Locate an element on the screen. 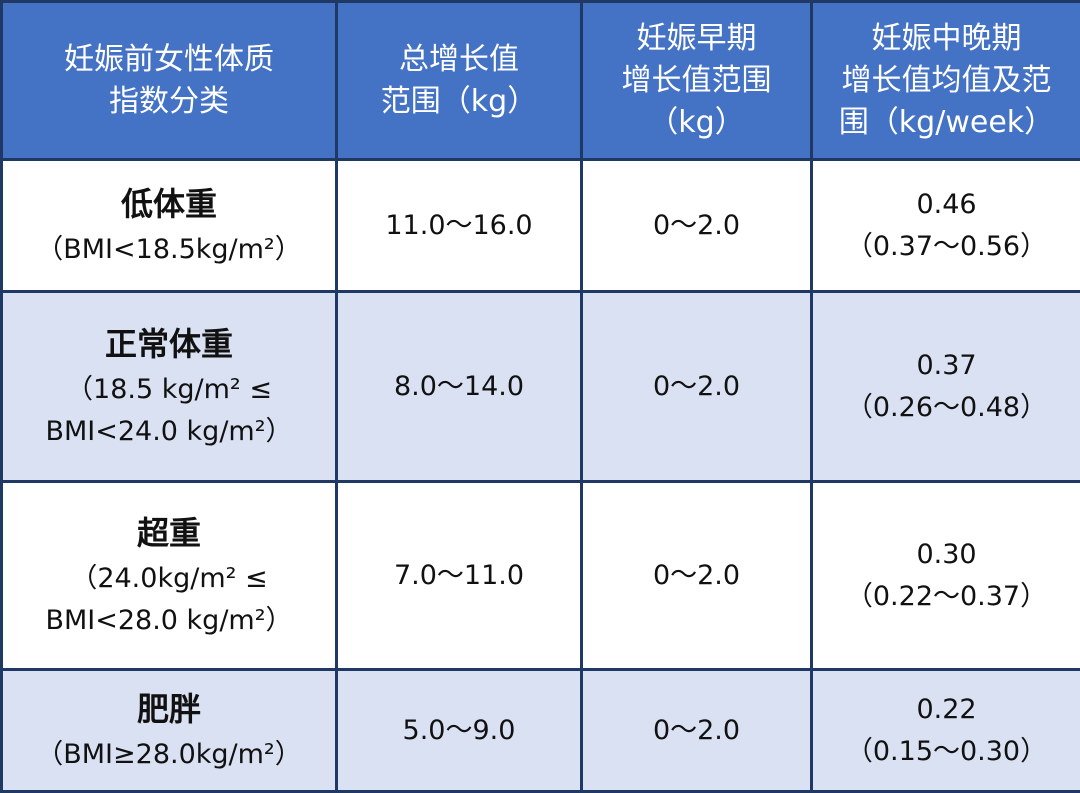 Image resolution: width=1080 pixels, height=793 pixels. table-cell: 肥胖（BMI≥28.0kg/m²） is located at coordinates (169, 731).